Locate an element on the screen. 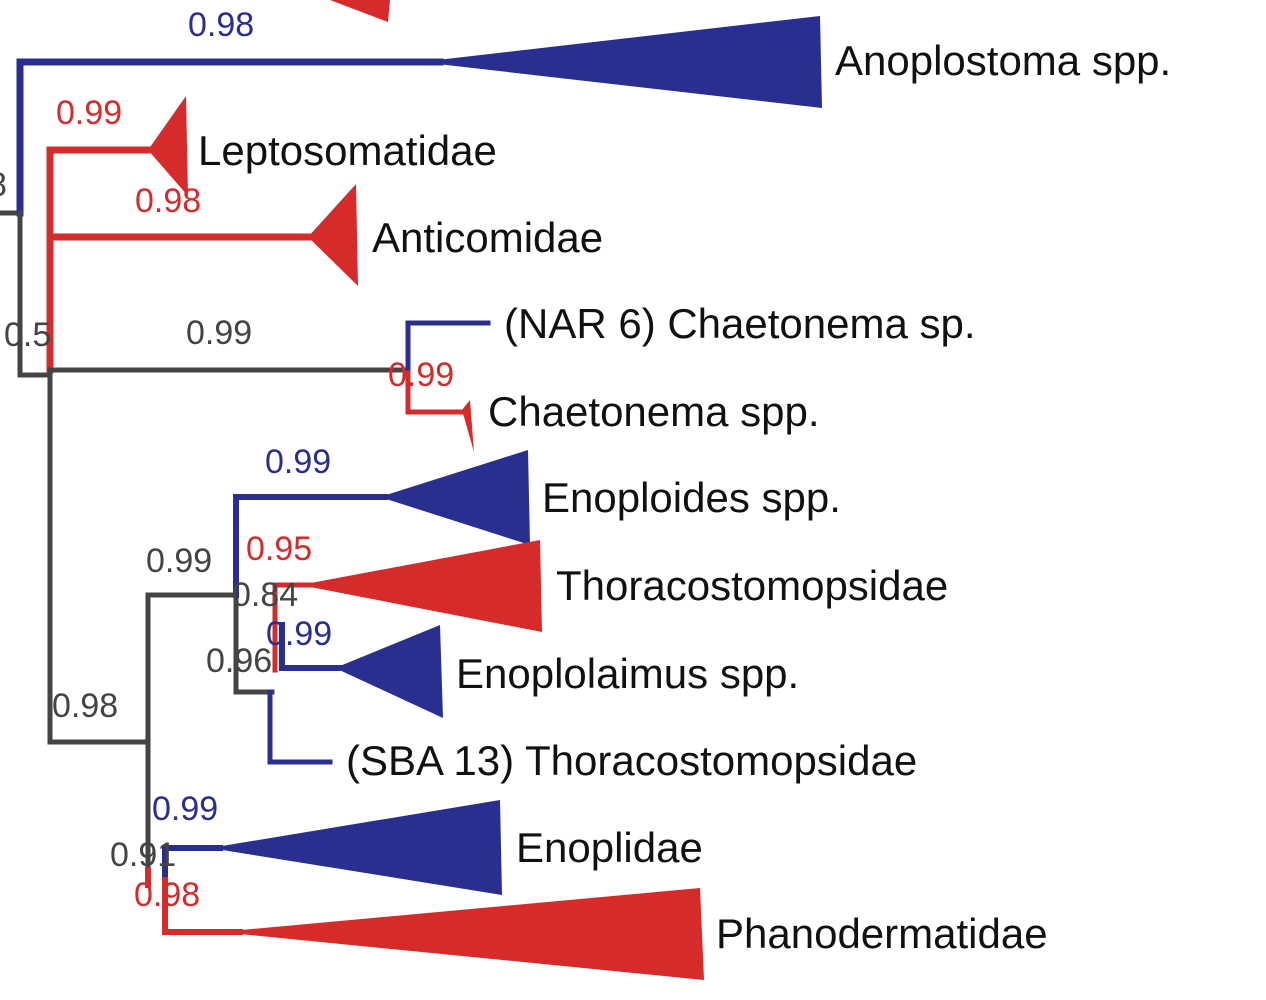  branch-enoploides is located at coordinates (310, 546).